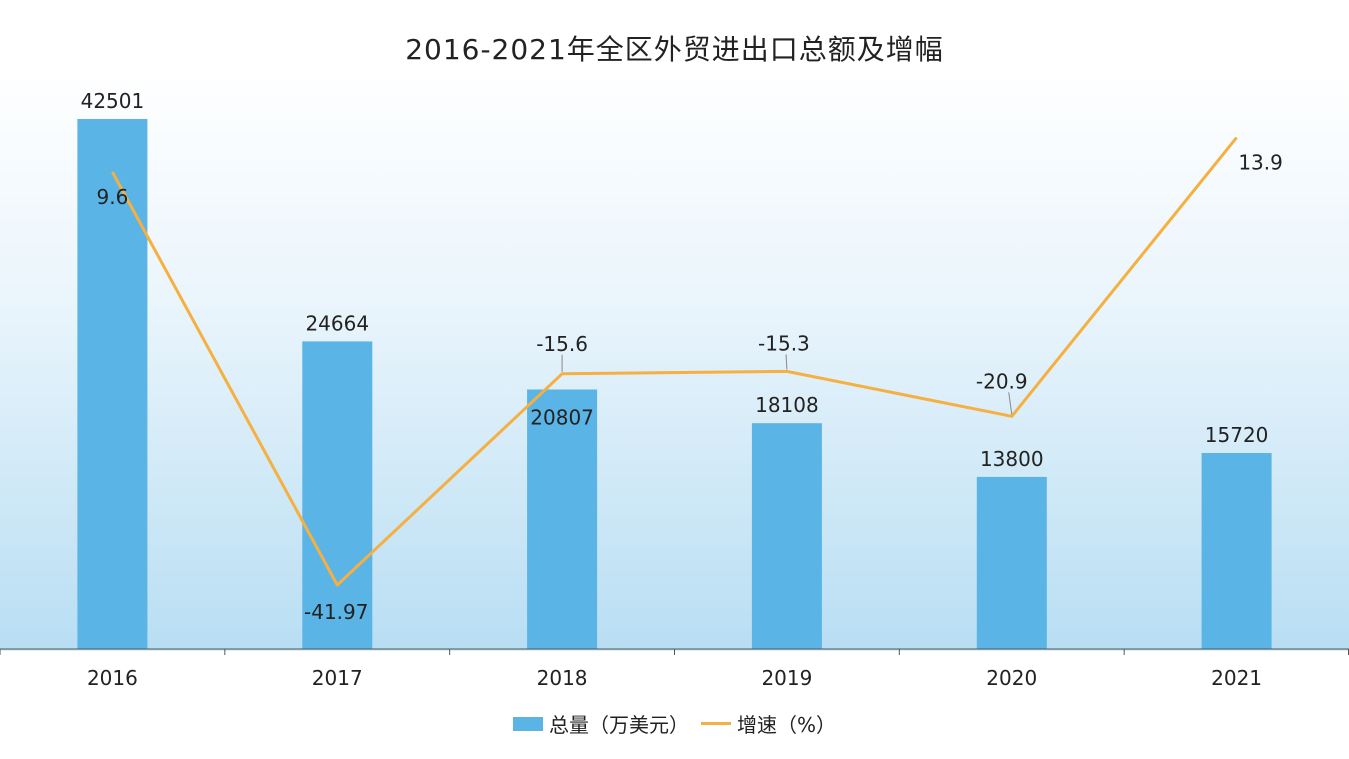 This screenshot has width=1349, height=759. What do you see at coordinates (336, 612) in the screenshot?
I see `growth-label-2017: -41.97` at bounding box center [336, 612].